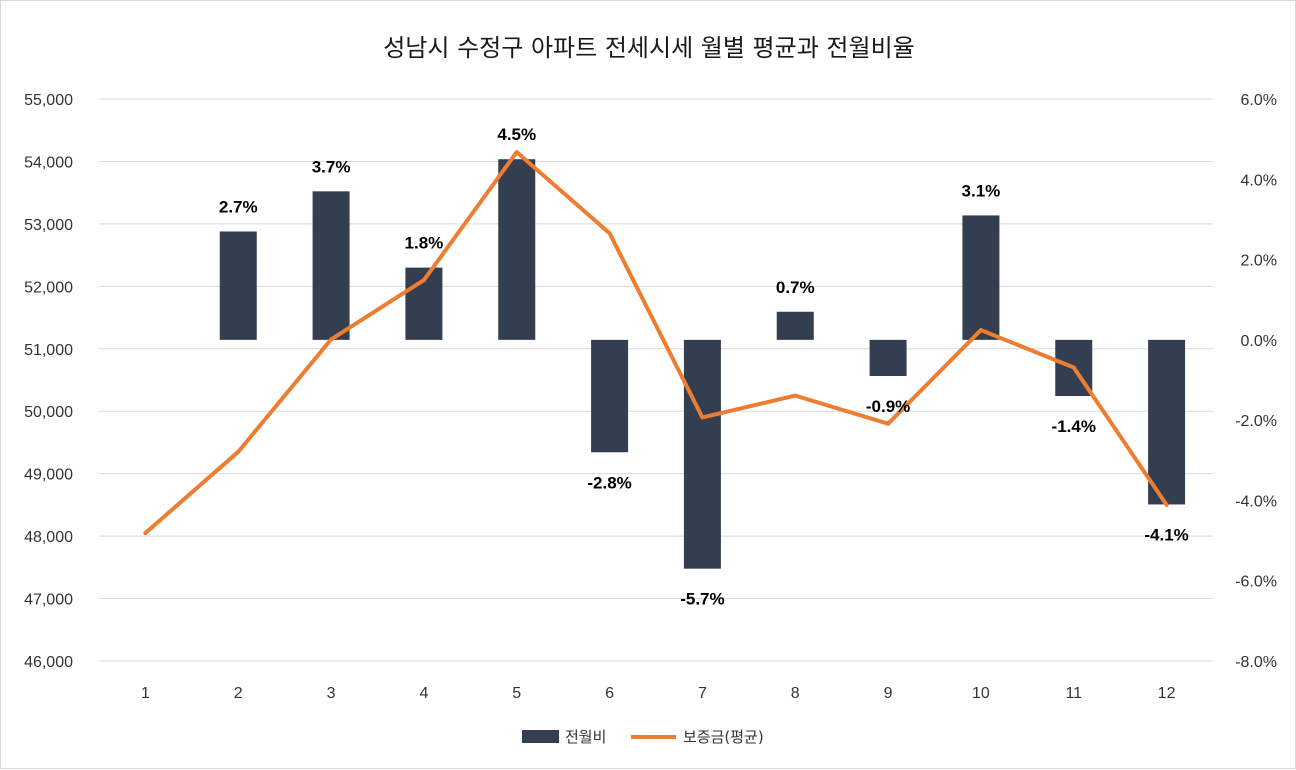 The width and height of the screenshot is (1296, 770). What do you see at coordinates (1166, 534) in the screenshot?
I see `bar-data-label: -4.1%` at bounding box center [1166, 534].